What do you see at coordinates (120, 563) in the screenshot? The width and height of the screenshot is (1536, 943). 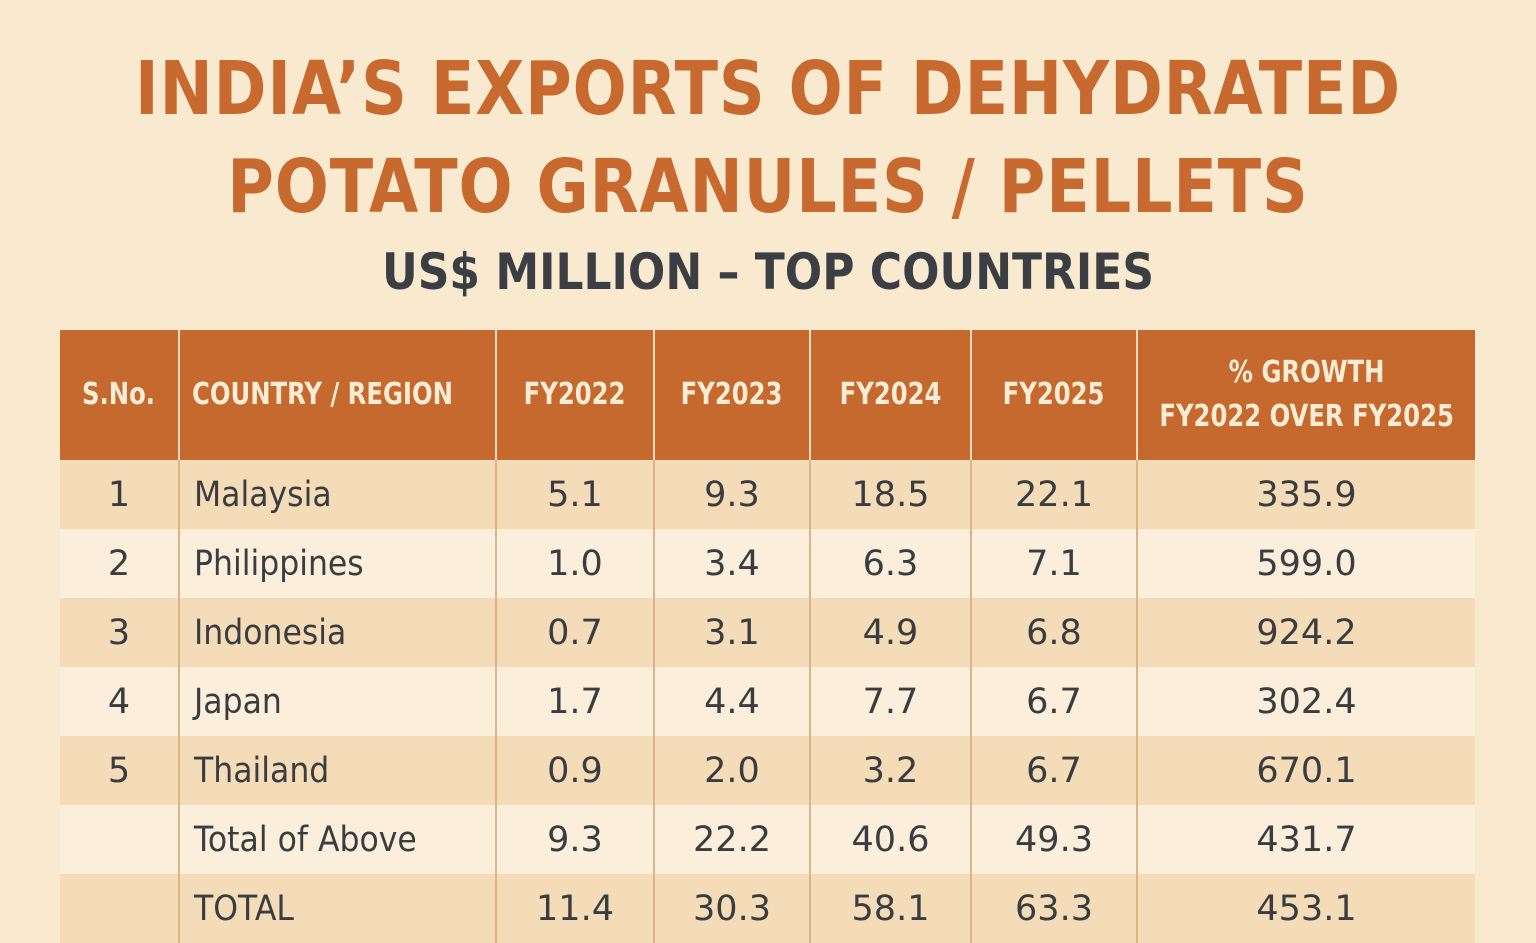 I see `cell-sno: 2` at bounding box center [120, 563].